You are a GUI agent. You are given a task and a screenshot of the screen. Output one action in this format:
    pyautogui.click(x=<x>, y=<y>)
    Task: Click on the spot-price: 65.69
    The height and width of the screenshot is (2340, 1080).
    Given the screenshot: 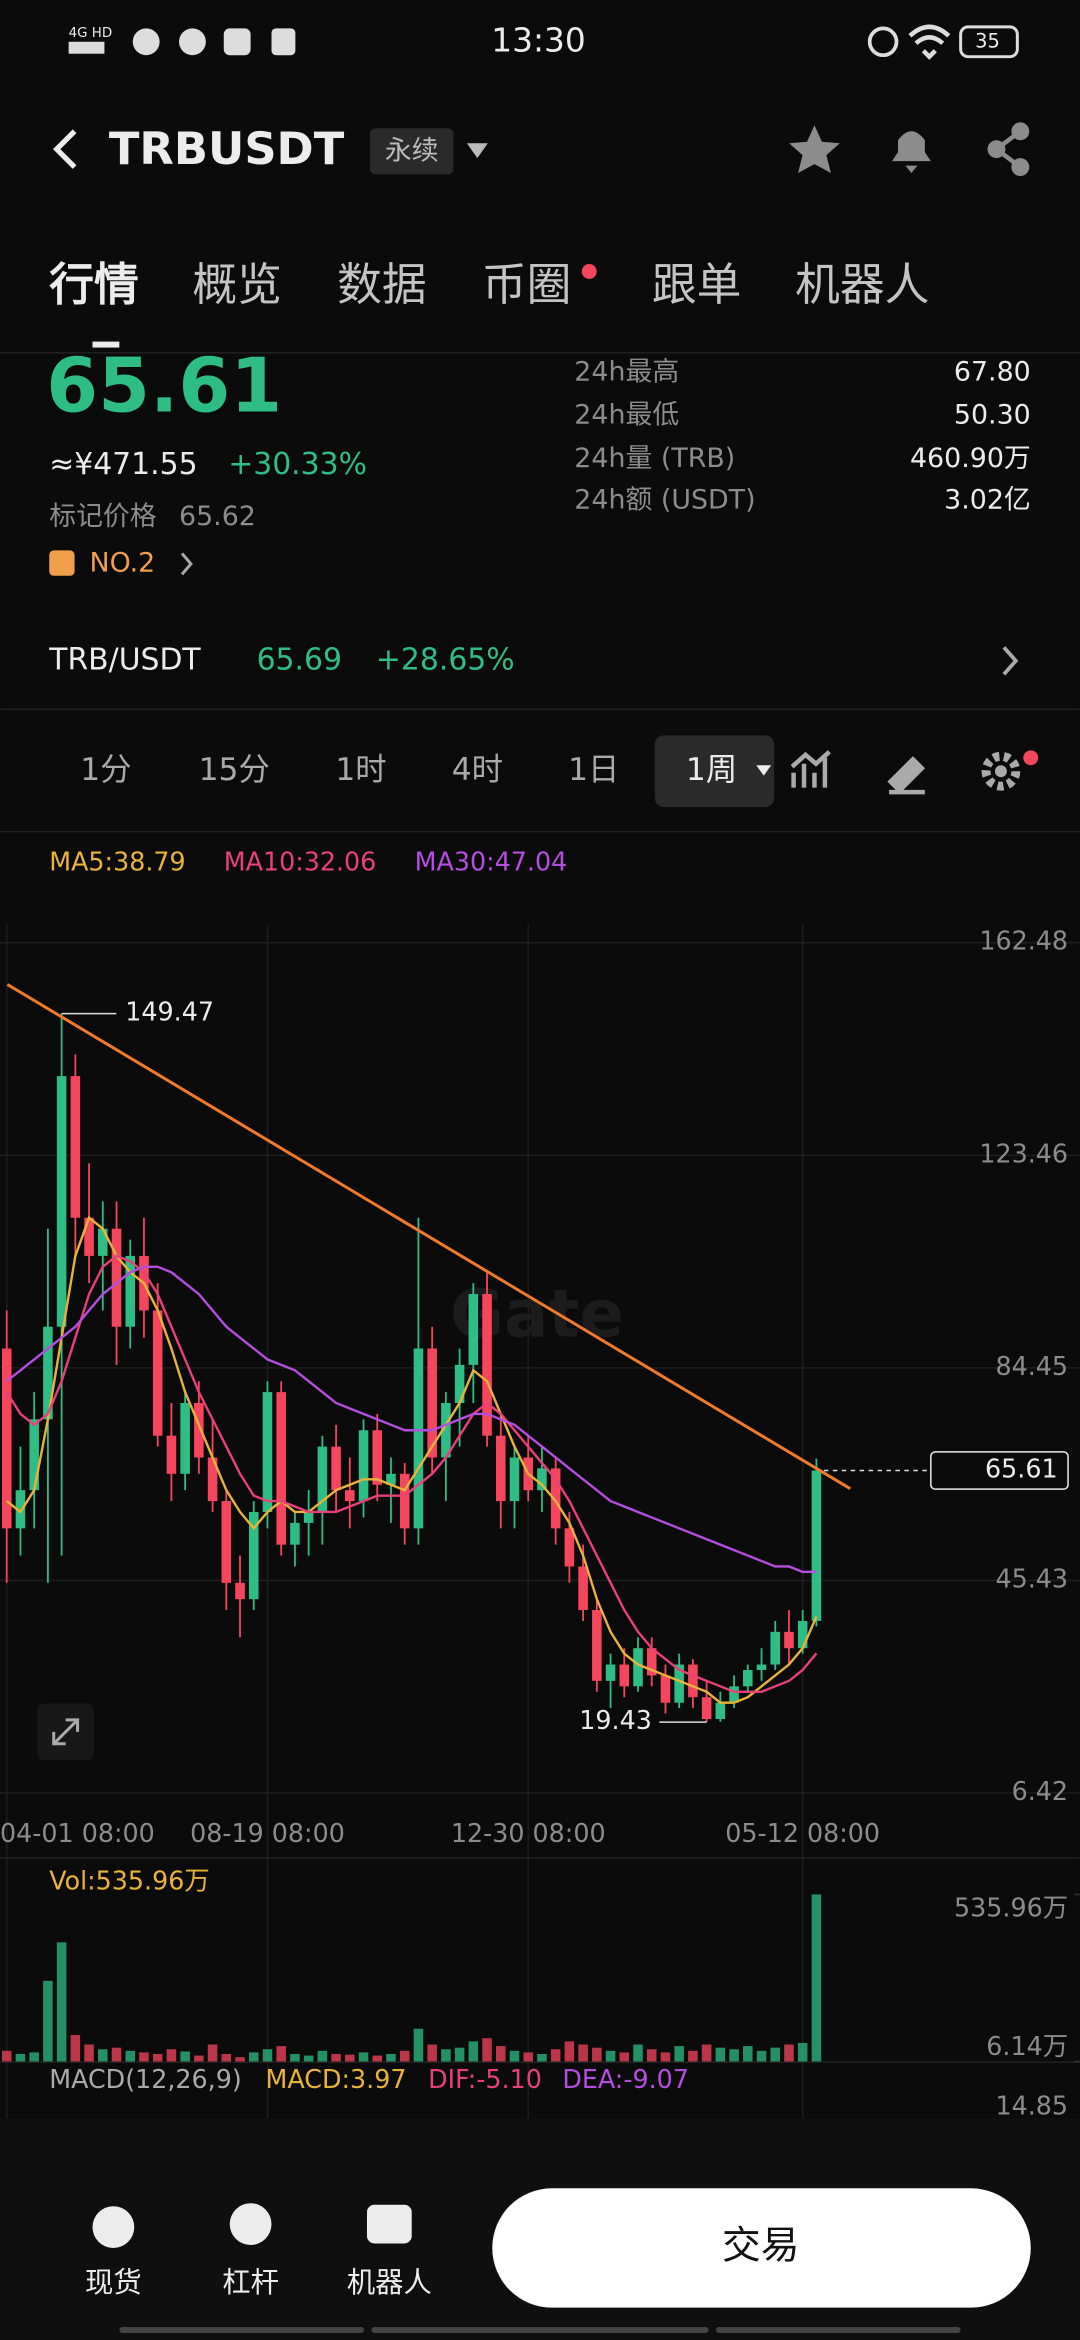 What is the action you would take?
    pyautogui.click(x=299, y=659)
    